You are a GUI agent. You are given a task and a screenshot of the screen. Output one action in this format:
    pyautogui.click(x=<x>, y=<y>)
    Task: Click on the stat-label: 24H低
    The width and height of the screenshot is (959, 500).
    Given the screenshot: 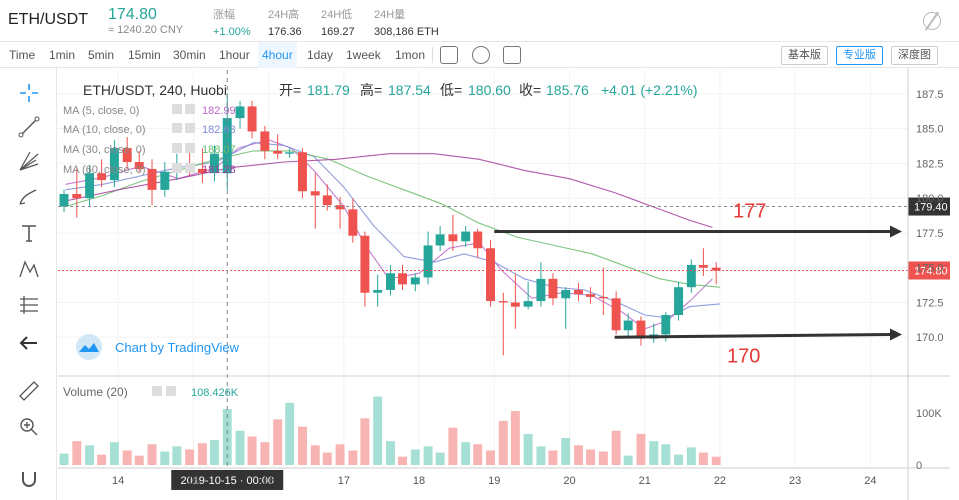 What is the action you would take?
    pyautogui.click(x=337, y=15)
    